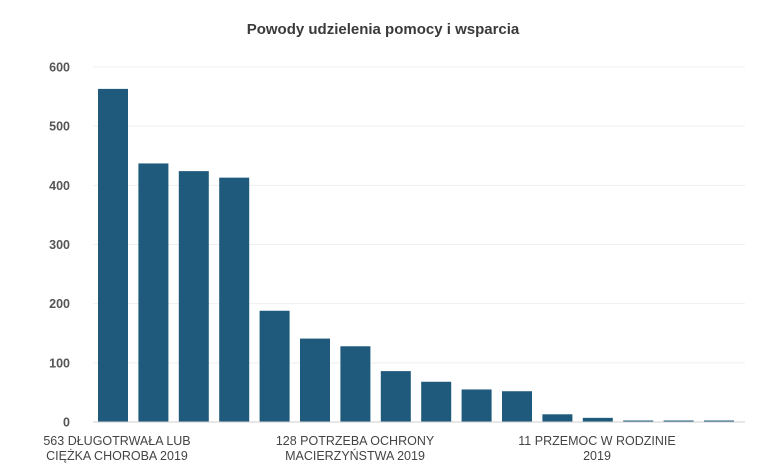  I want to click on x-tick-label: 128 POTRZEBA OCHRONY MACIERZYŃSTWA 2019, so click(355, 448).